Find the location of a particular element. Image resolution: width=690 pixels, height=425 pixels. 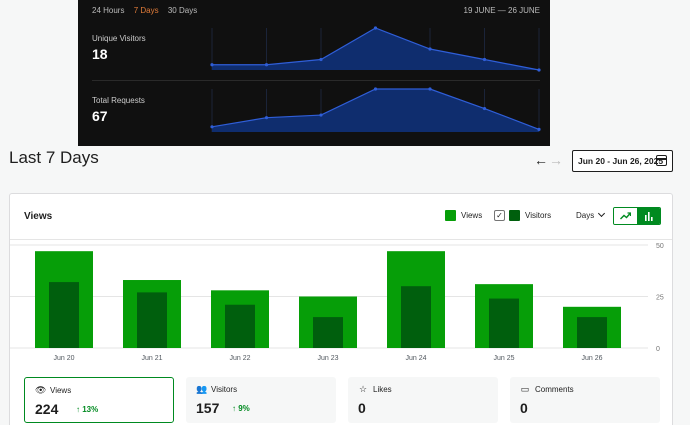

date-range-label: Jun 20 - Jun 26, 2025 is located at coordinates (621, 161).